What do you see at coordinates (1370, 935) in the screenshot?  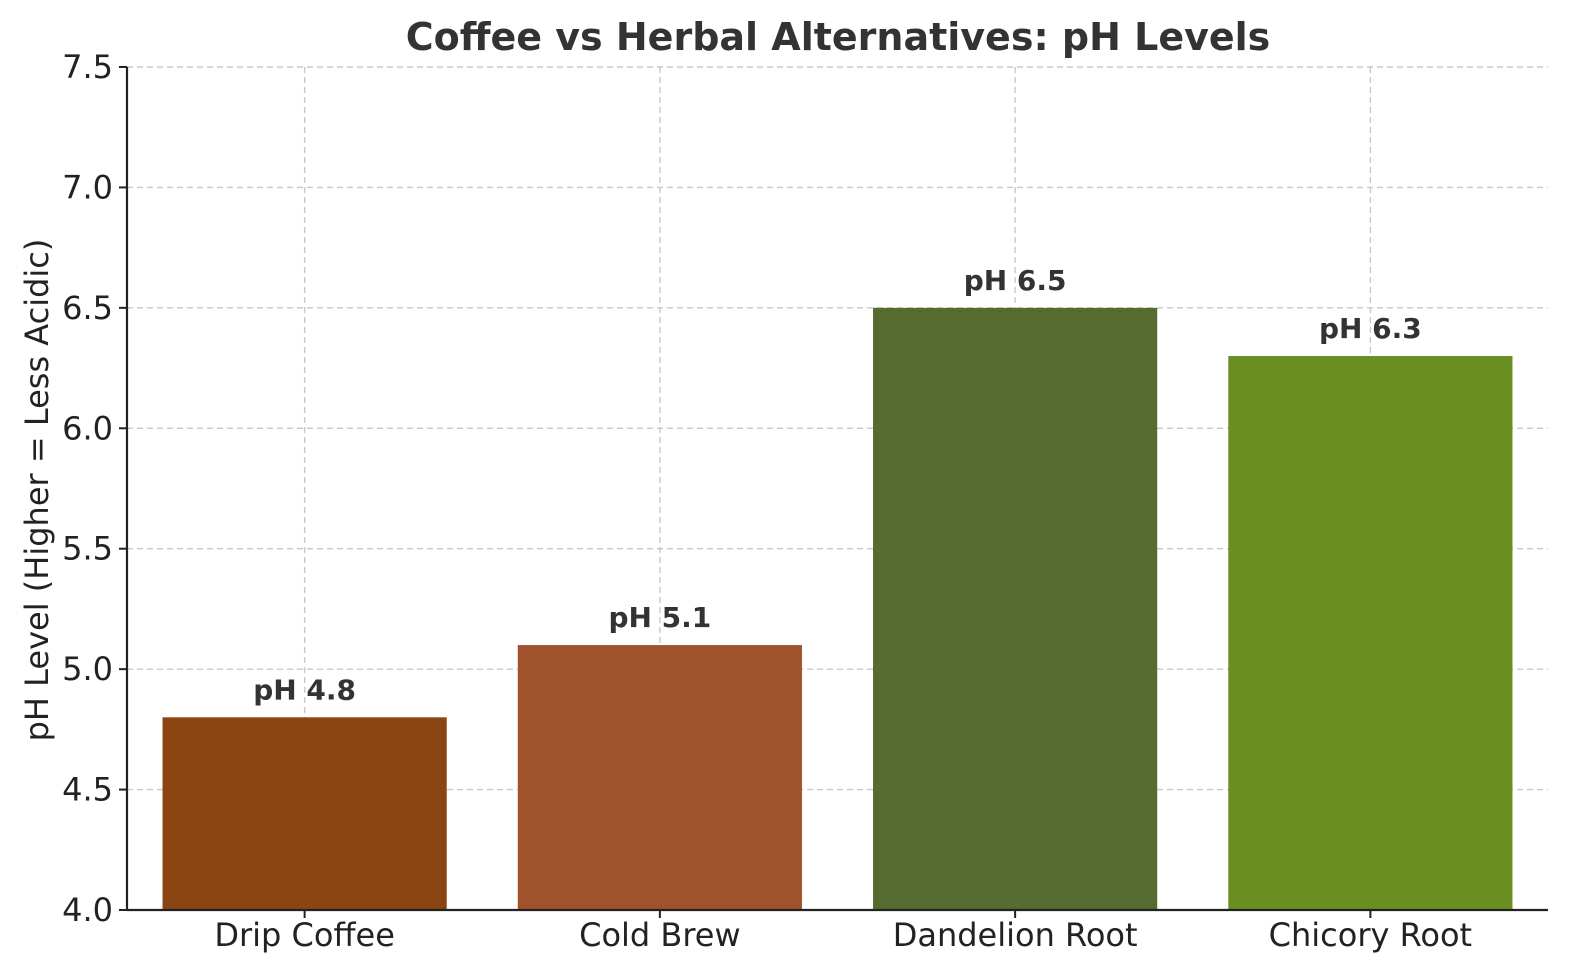 I see `x-tick-label: Chicory Root` at bounding box center [1370, 935].